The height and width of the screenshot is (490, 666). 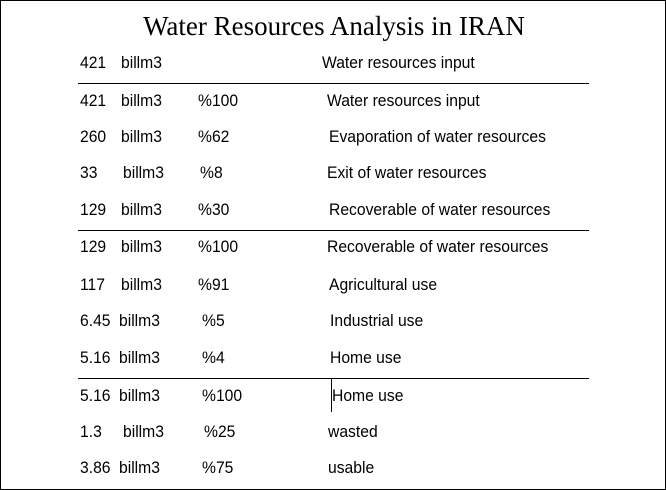 I want to click on row-percent: %91, so click(x=214, y=285).